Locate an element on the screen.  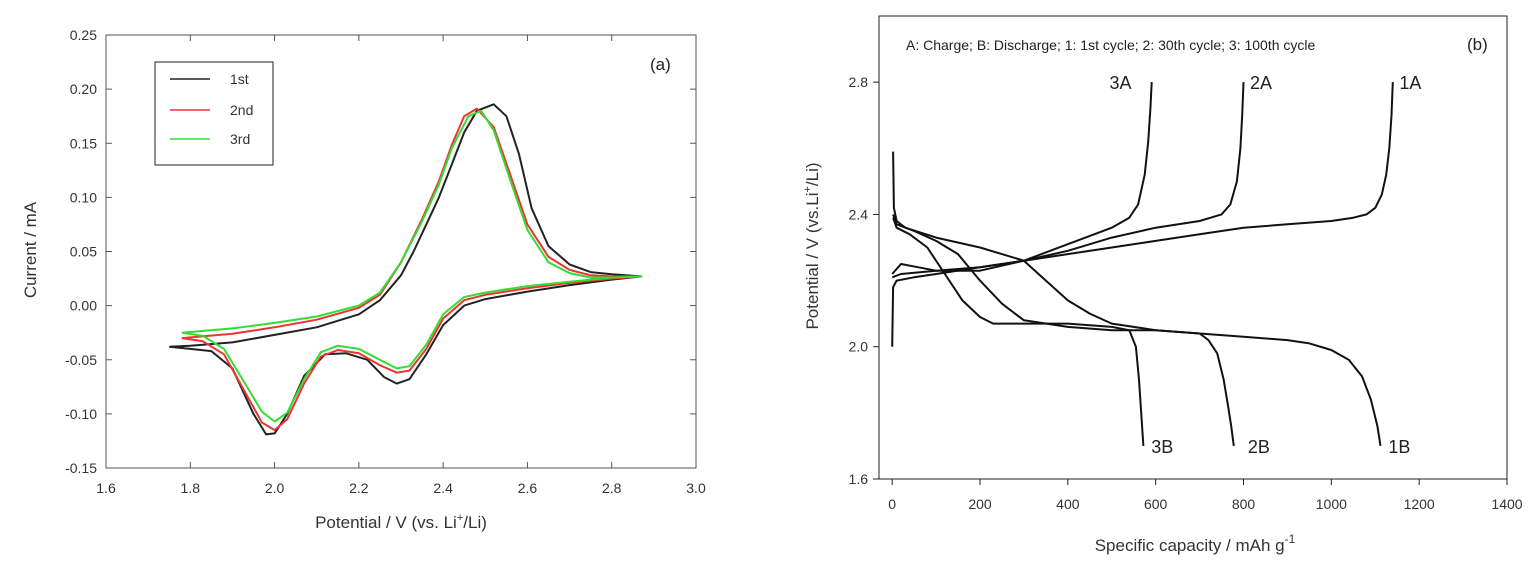
chart-a-x-tick-label: 3.0 is located at coordinates (696, 488).